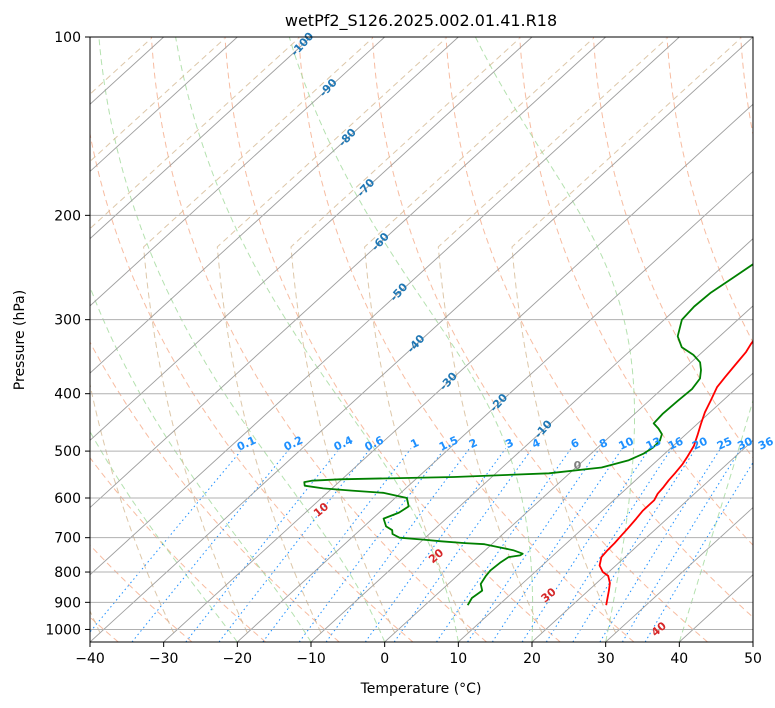 This screenshot has width=775, height=708. Describe the element at coordinates (745, 443) in the screenshot. I see `mixing-ratio-label: 30` at that location.